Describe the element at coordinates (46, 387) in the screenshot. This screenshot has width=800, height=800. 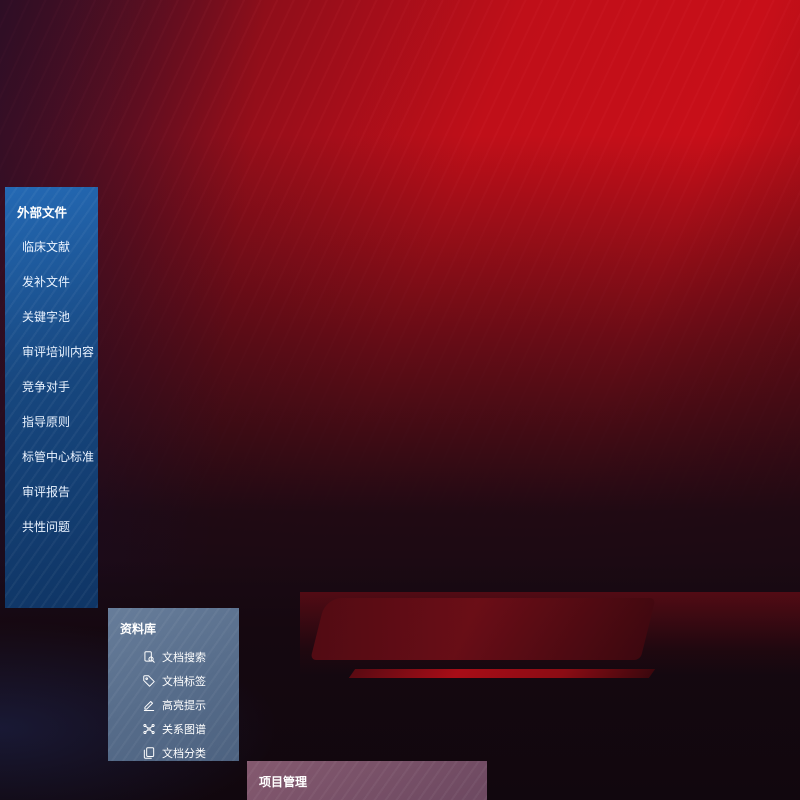
I see `feature-label: 竞争对手` at that location.